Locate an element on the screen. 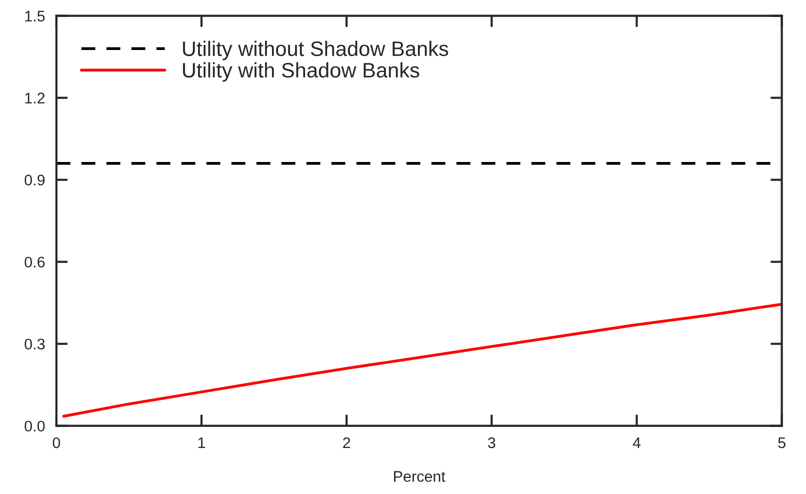  x-axis-title: Percent is located at coordinates (420, 476).